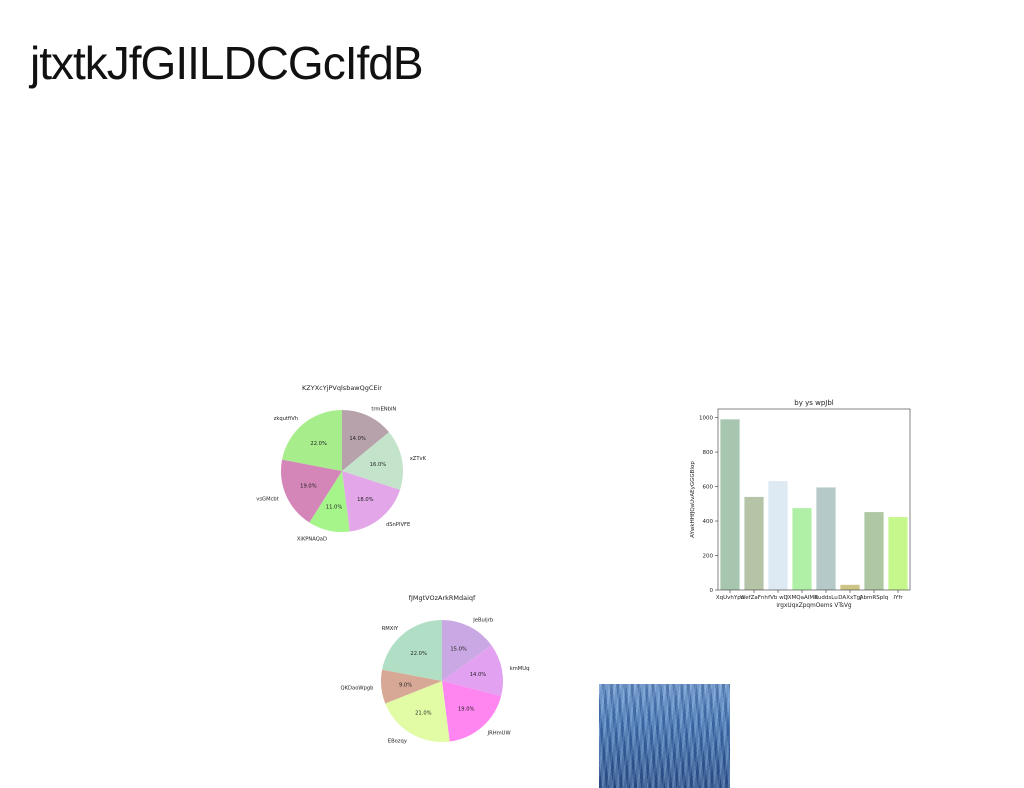 Image resolution: width=1024 pixels, height=788 pixels. What do you see at coordinates (898, 598) in the screenshot?
I see `x-tick-label: IYfr` at bounding box center [898, 598].